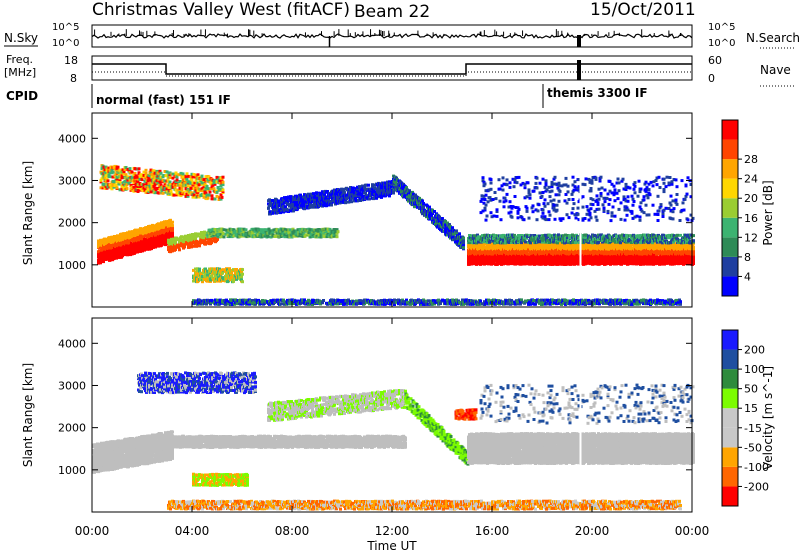 The width and height of the screenshot is (800, 554). I want to click on freq-gap-marker, so click(579, 70).